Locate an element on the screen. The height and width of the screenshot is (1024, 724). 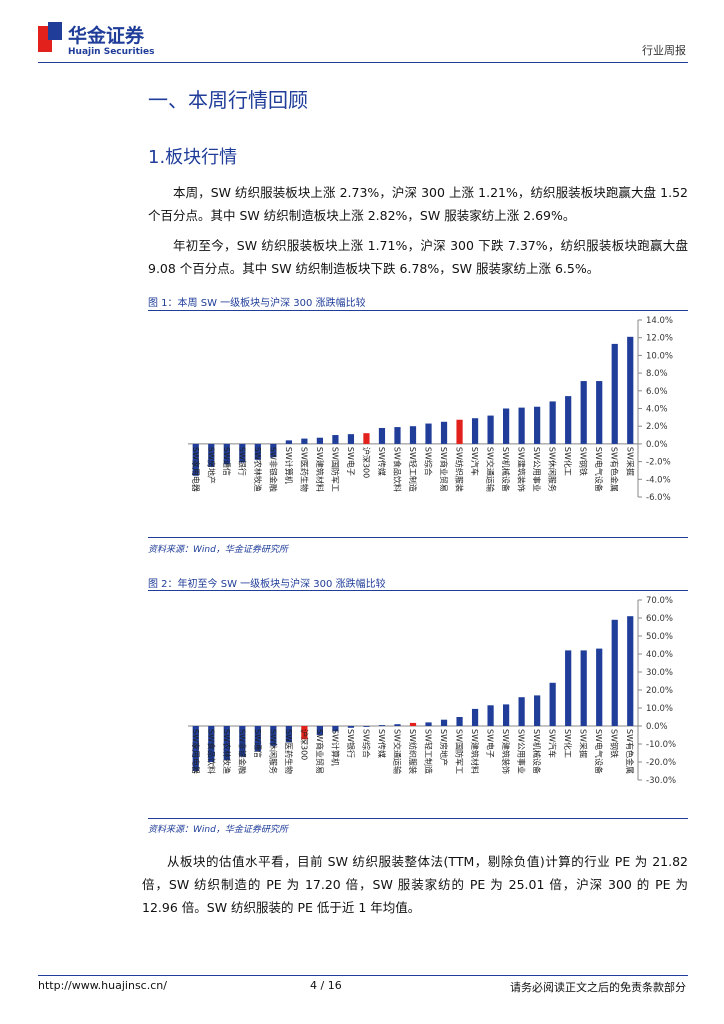
x-tick-label: SW非银金融 is located at coordinates (242, 751).